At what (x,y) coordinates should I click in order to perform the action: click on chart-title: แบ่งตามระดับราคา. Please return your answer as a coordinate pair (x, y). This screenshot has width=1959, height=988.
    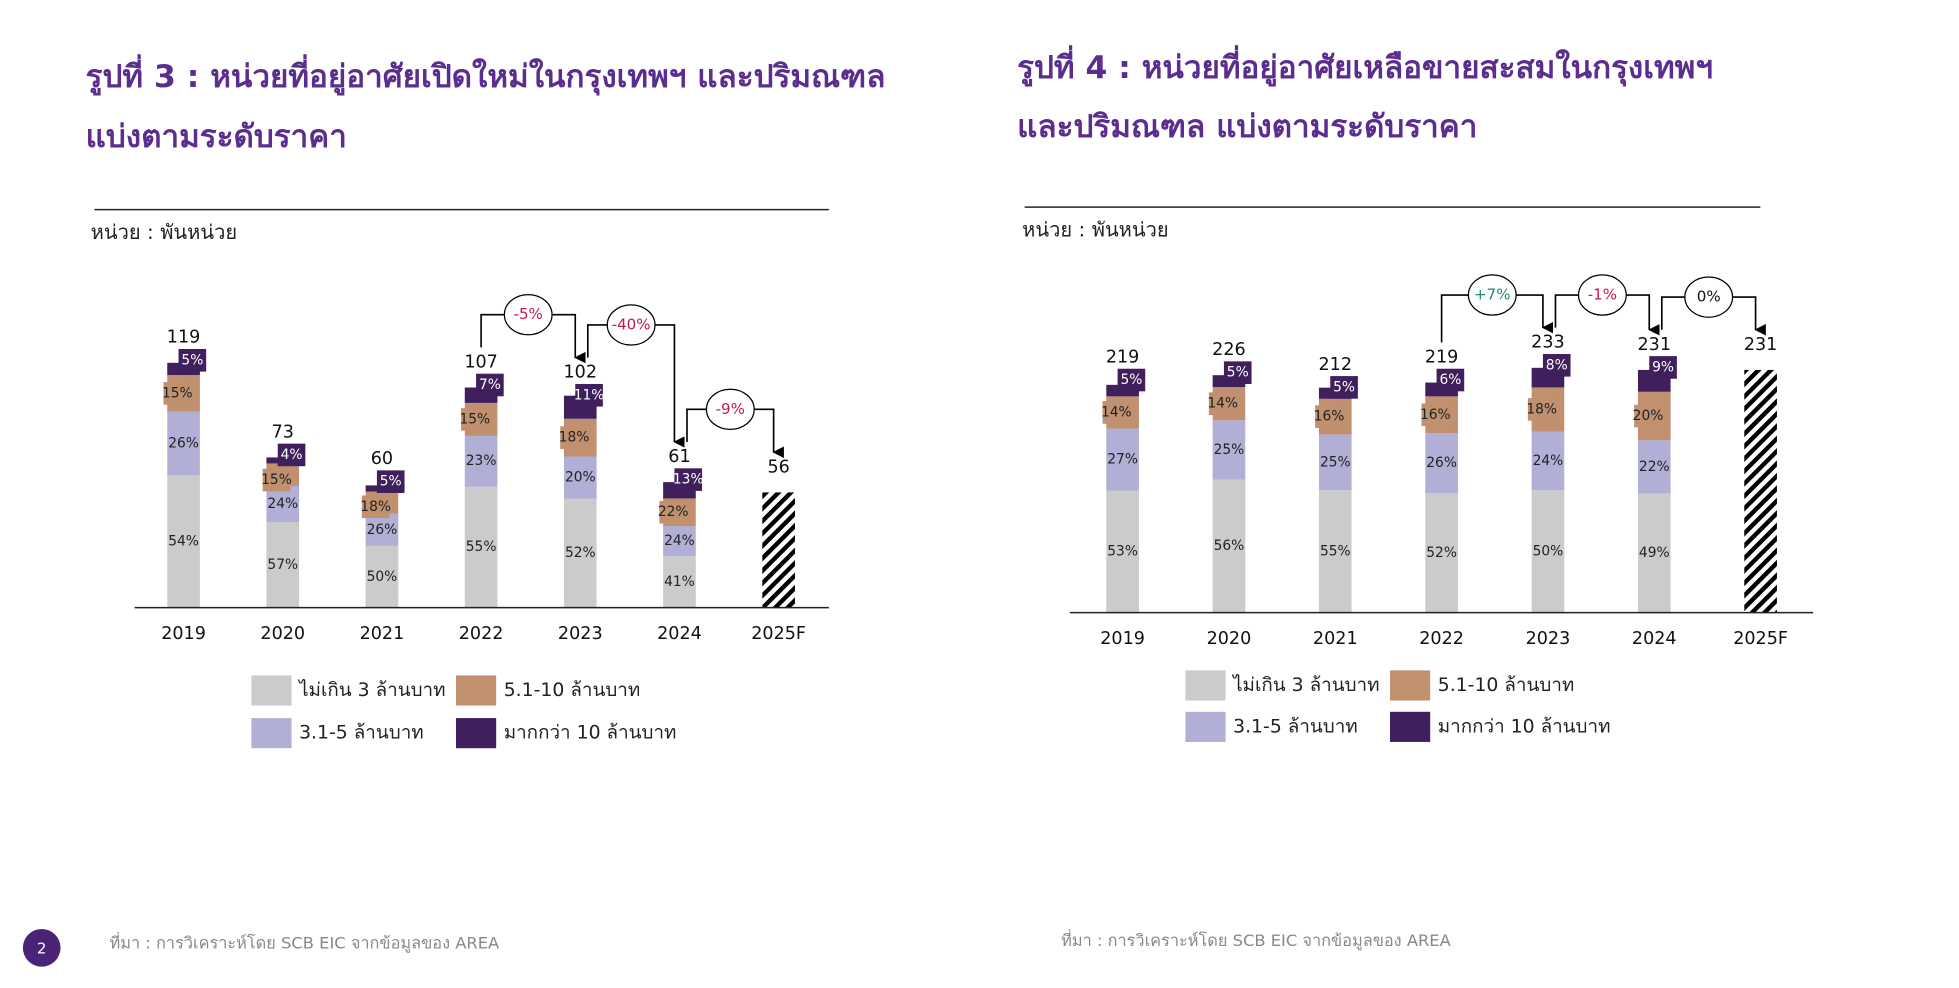
    Looking at the image, I should click on (216, 137).